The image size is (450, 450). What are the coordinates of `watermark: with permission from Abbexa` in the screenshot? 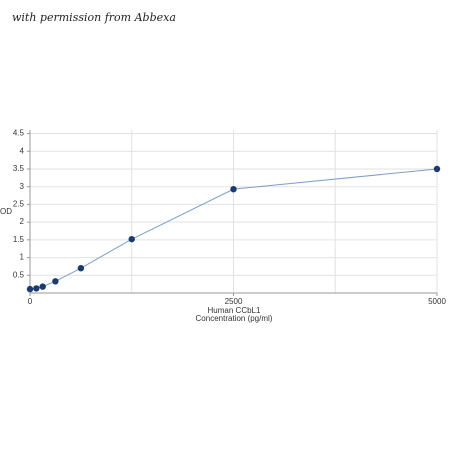 It's located at (94, 17).